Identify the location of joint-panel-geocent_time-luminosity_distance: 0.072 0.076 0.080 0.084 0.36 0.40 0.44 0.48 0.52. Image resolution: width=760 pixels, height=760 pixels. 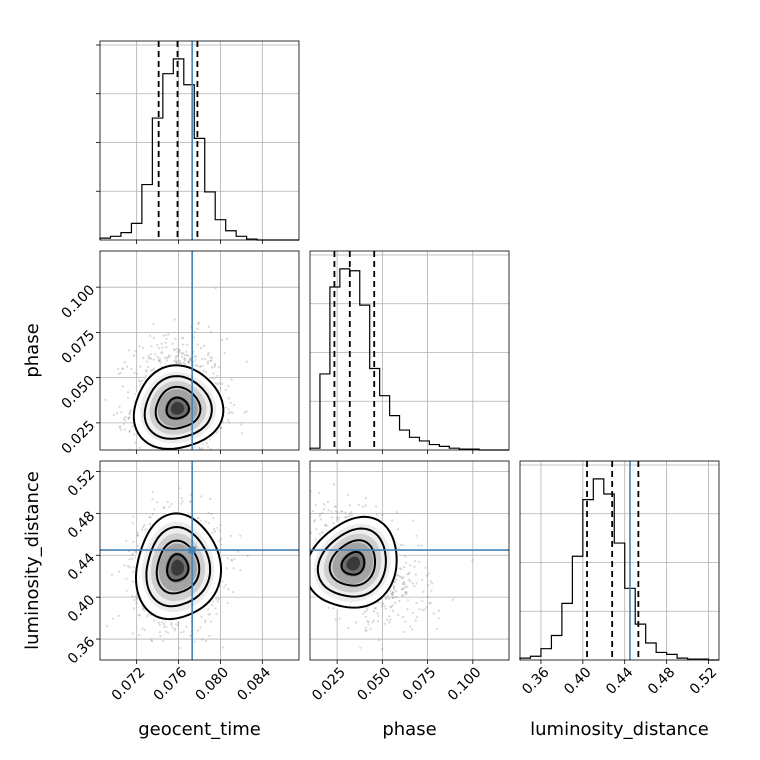
(182, 582).